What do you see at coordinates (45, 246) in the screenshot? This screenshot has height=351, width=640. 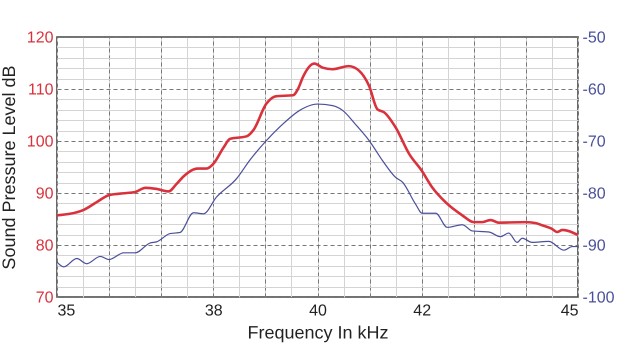 I see `y-tick-label: 80` at bounding box center [45, 246].